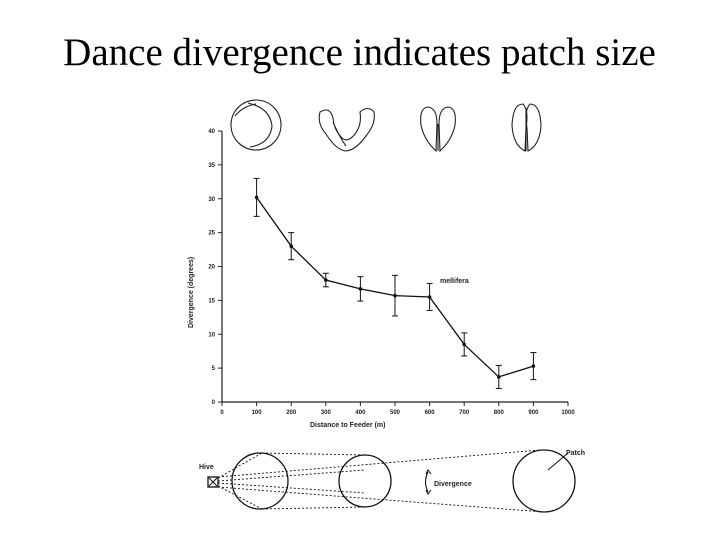 This screenshot has height=539, width=719. I want to click on patch-pointer, so click(558, 461).